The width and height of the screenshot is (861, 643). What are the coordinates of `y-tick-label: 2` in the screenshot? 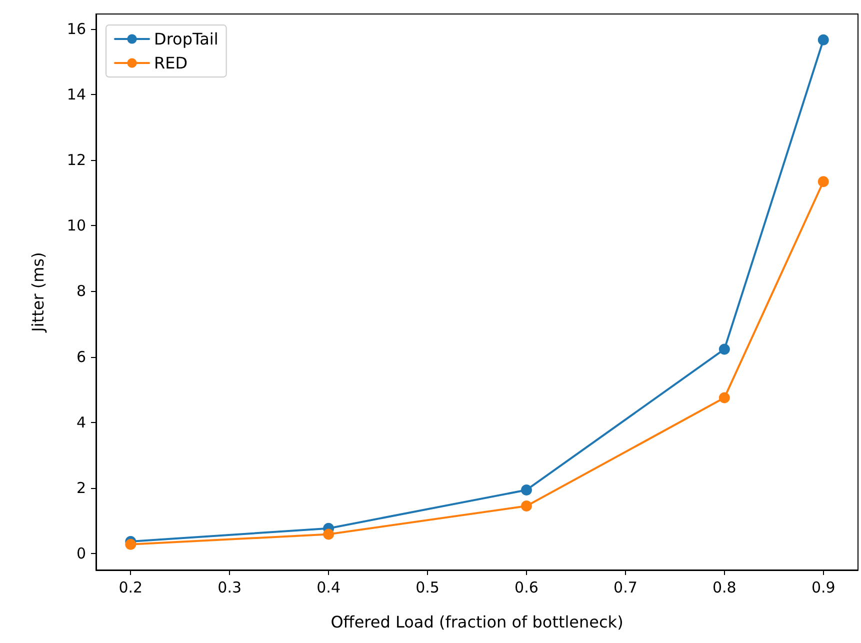 It's located at (81, 487).